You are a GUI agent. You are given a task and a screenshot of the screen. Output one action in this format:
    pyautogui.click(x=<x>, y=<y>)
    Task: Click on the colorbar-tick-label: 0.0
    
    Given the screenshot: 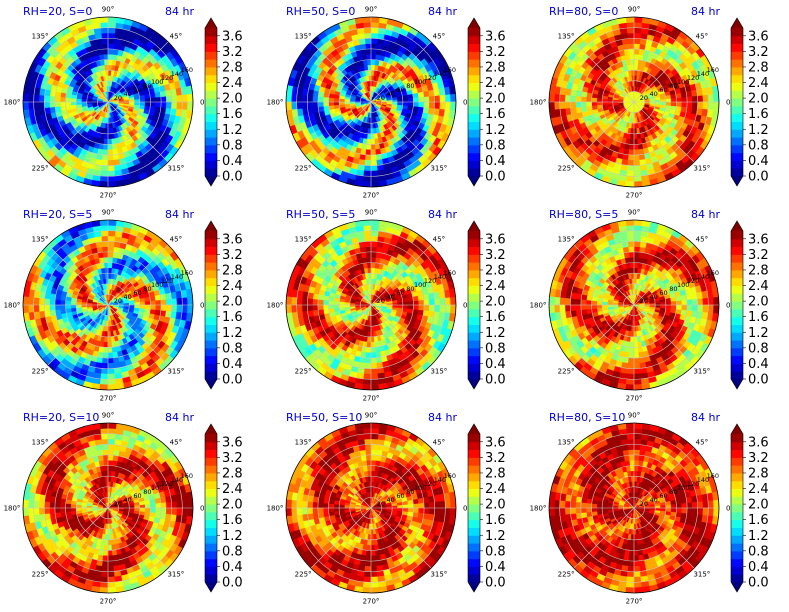 What is the action you would take?
    pyautogui.click(x=495, y=583)
    